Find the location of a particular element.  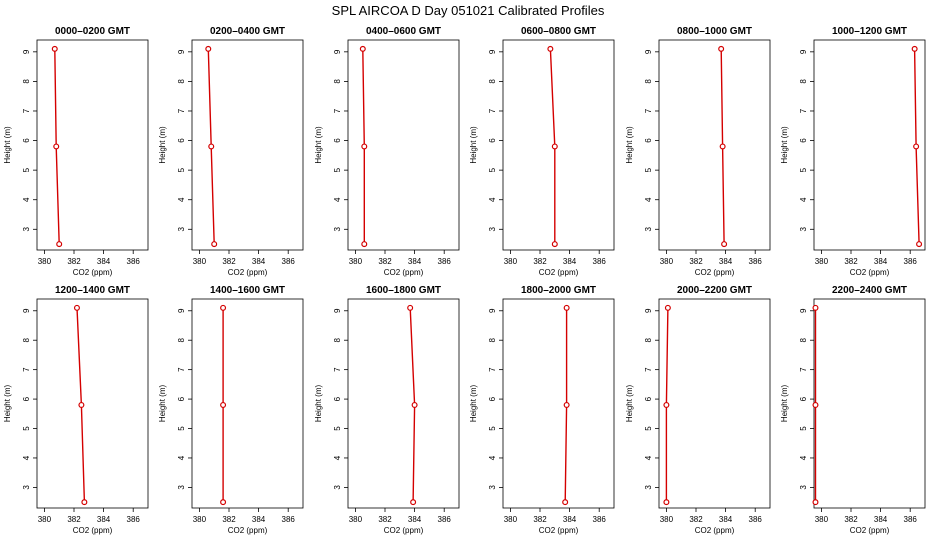

panel-title: 1000–1200 GMT is located at coordinates (869, 31).